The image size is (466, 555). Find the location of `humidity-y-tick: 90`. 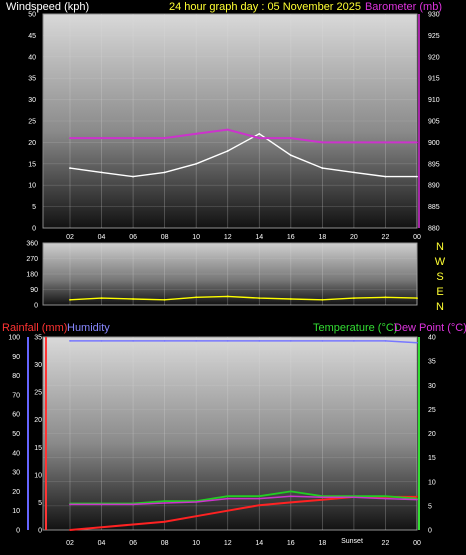

humidity-y-tick: 90 is located at coordinates (16, 357).